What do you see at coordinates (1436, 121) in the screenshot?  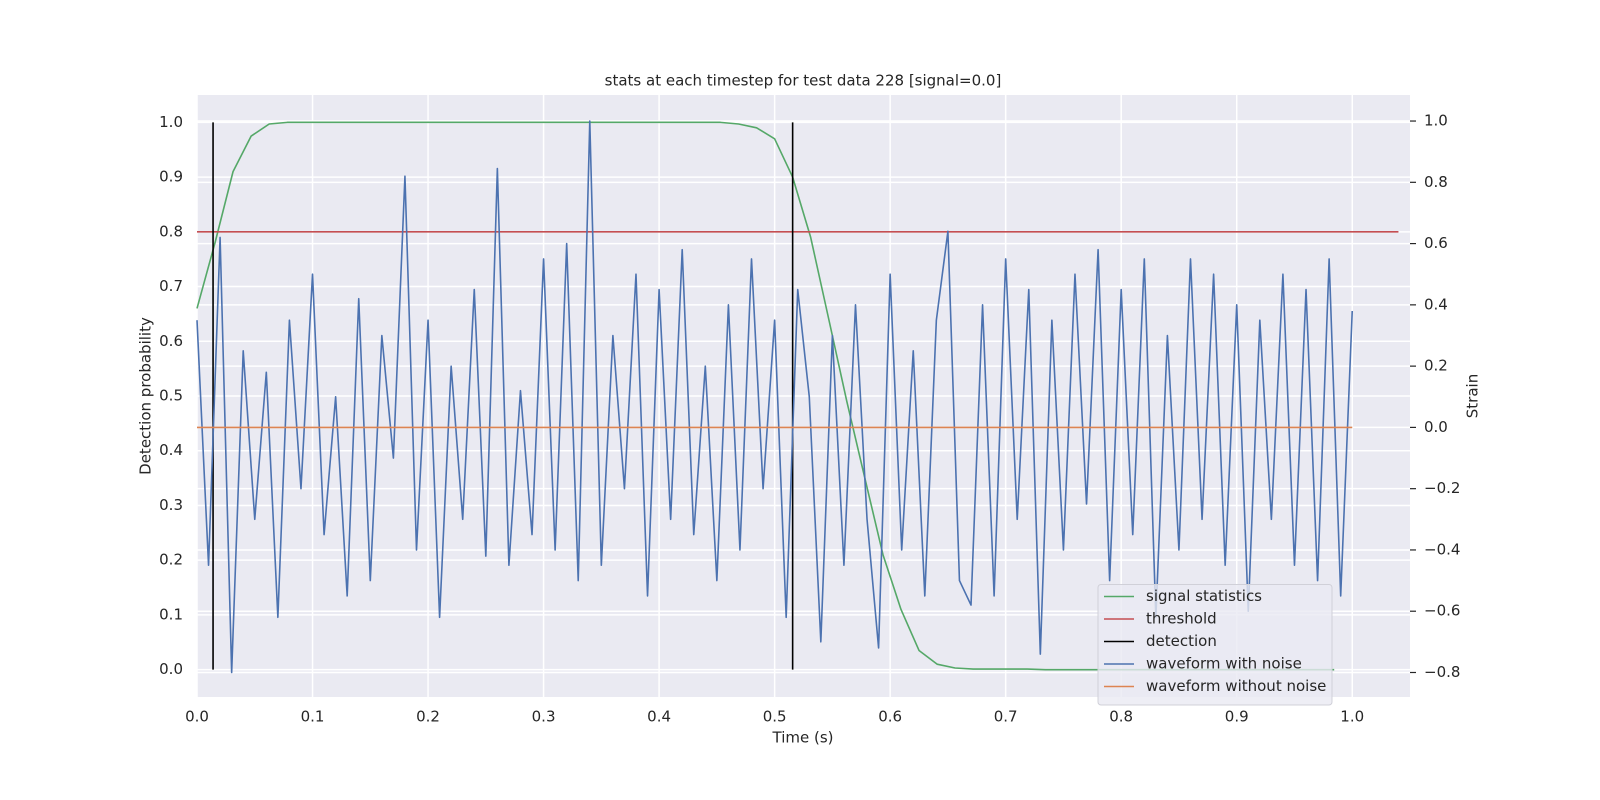 I see `y2-tick-label: 1.0` at bounding box center [1436, 121].